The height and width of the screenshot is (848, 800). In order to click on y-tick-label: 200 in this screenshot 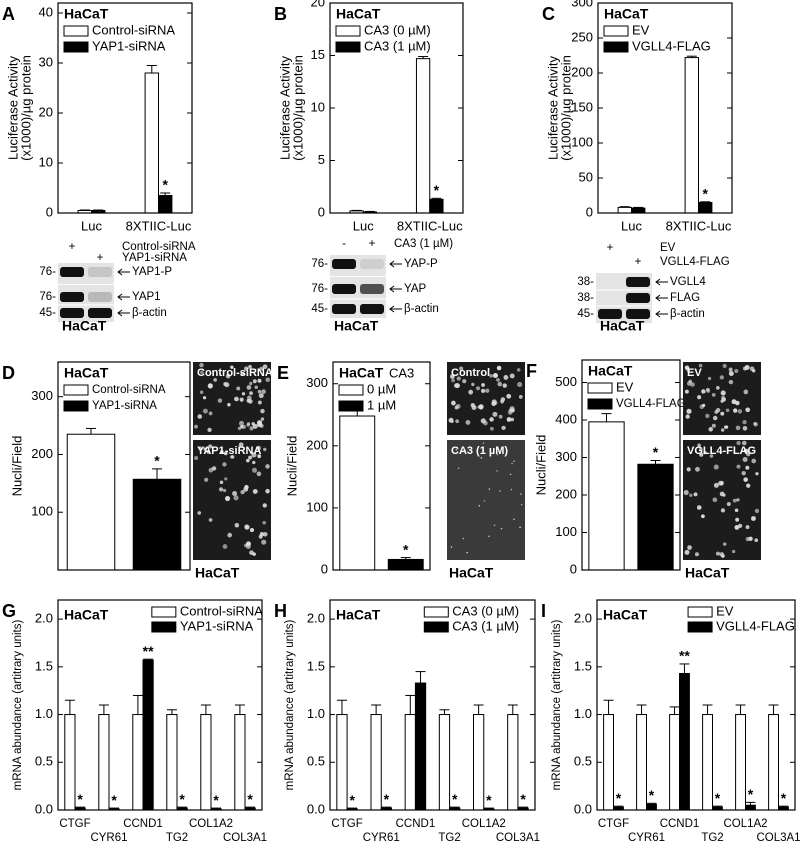, I will do `click(42, 453)`.